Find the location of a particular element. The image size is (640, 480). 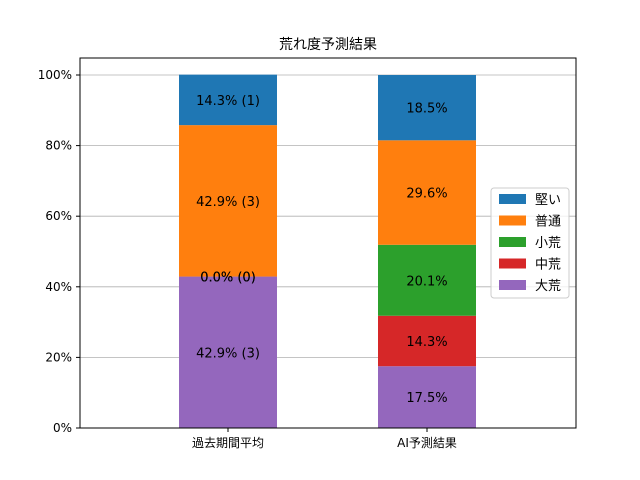

data-label: 17.5% is located at coordinates (426, 398).